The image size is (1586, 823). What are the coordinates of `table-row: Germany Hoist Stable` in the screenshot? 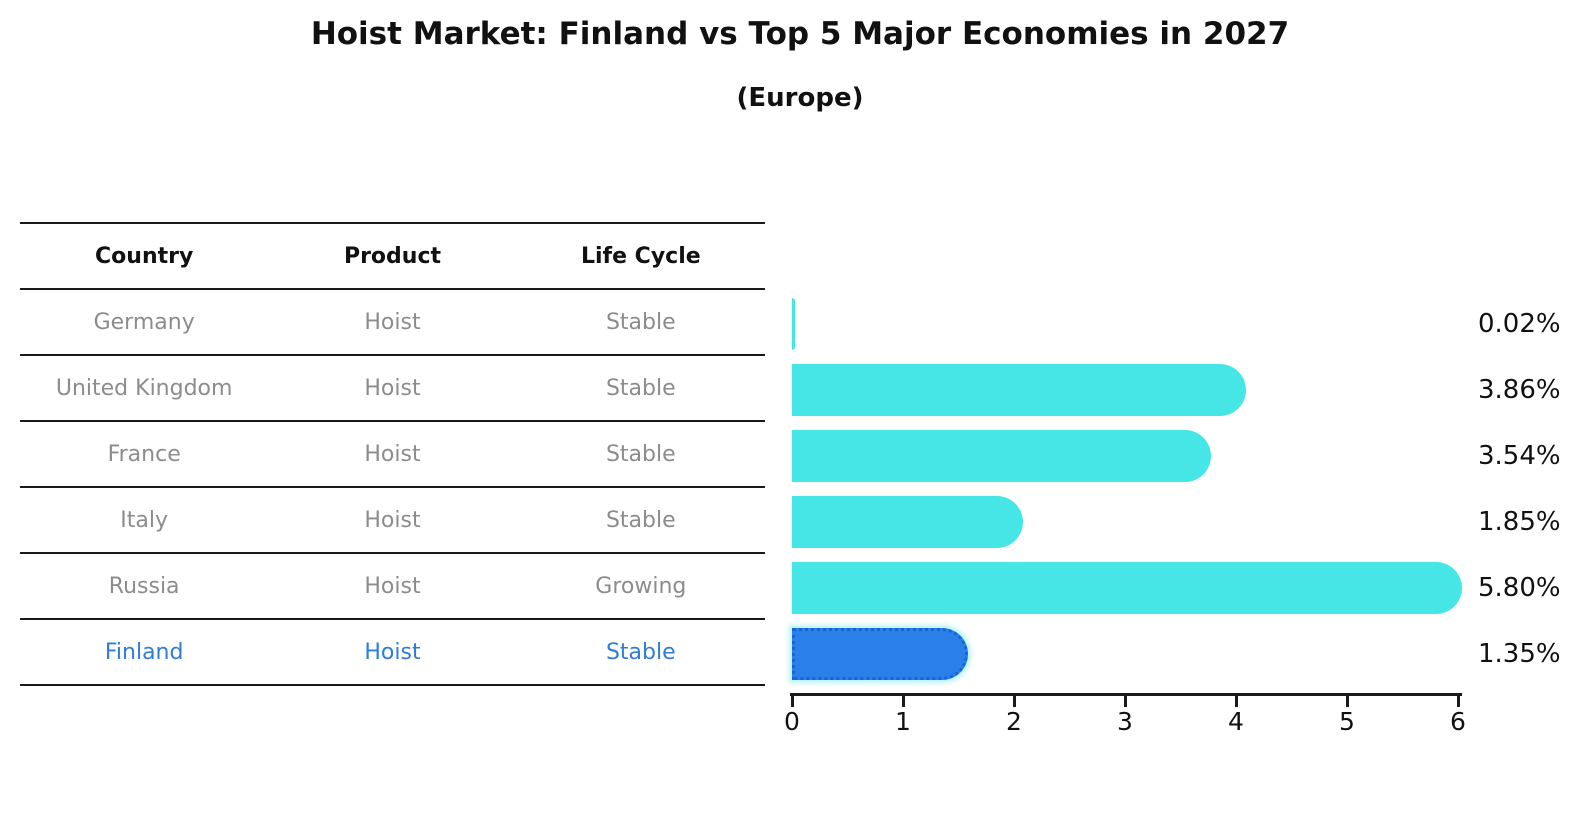 It's located at (392, 321).